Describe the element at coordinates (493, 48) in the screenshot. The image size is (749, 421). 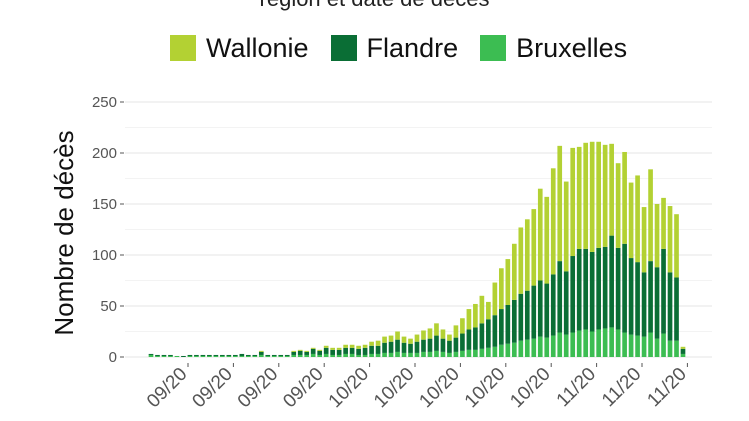
I see `legend-swatch-bruxelles` at that location.